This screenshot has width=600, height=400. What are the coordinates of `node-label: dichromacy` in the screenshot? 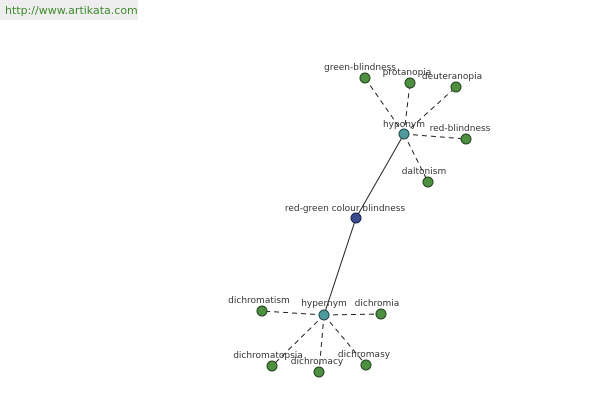 It's located at (317, 362).